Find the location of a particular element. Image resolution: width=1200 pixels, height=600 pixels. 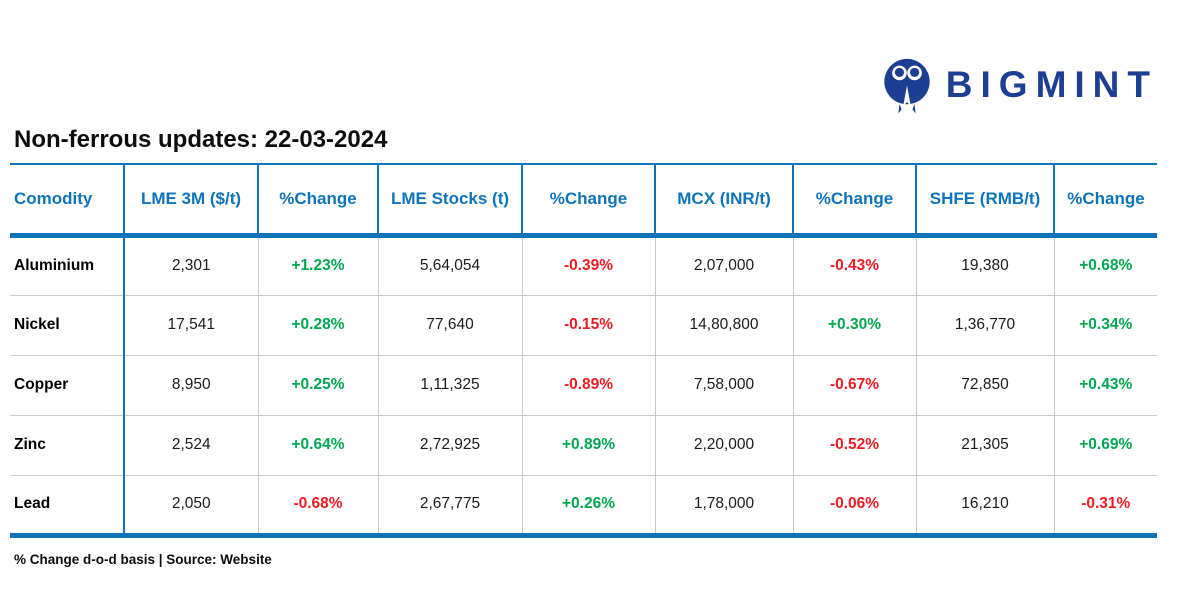

header-shfe-change: %Change is located at coordinates (1105, 201).